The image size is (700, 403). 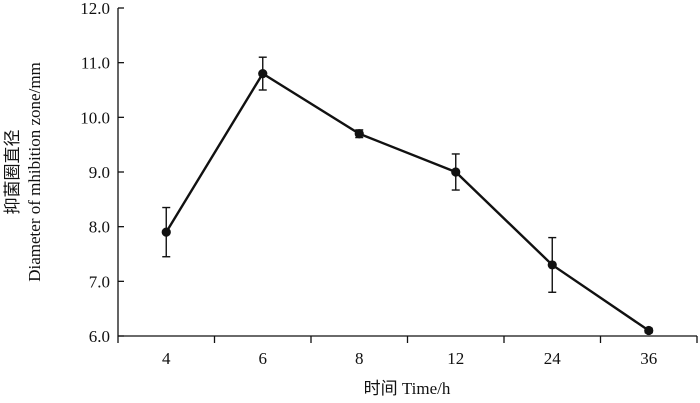 What do you see at coordinates (359, 358) in the screenshot?
I see `x-tick-label: 8` at bounding box center [359, 358].